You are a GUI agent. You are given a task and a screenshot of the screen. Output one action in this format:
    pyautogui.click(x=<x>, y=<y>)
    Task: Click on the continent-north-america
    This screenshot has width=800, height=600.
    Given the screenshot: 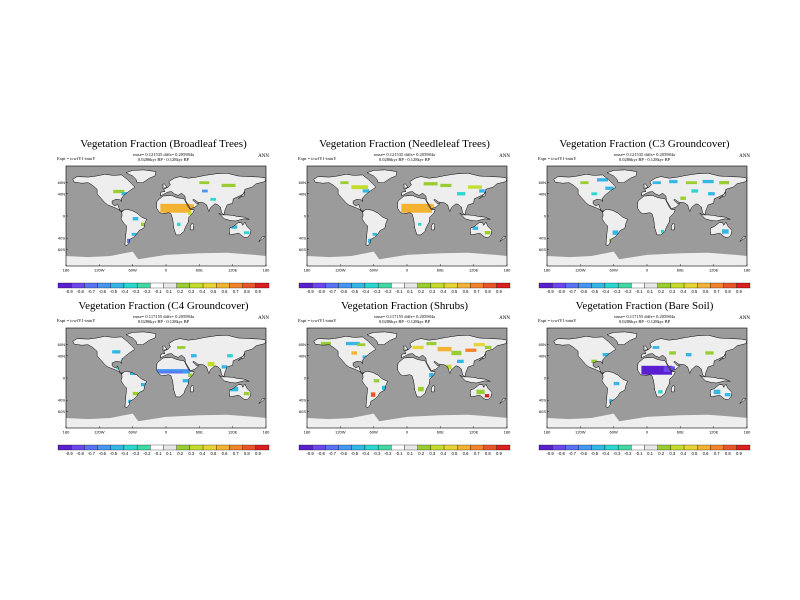 What is the action you would take?
    pyautogui.click(x=584, y=355)
    